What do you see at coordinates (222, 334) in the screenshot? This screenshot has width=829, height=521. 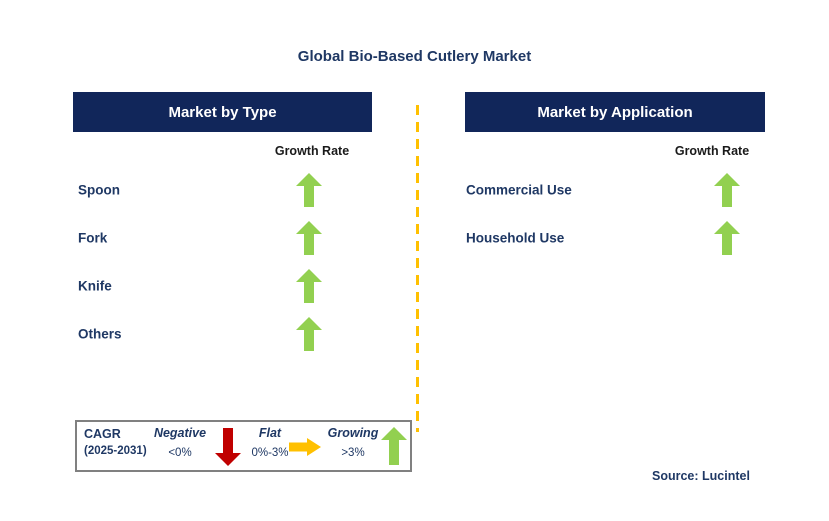 I see `type-row-others: Others` at bounding box center [222, 334].